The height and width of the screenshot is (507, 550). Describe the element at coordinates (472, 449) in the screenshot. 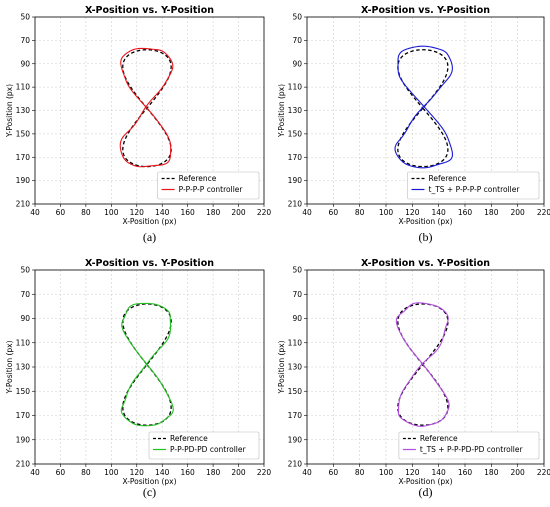

I see `legend-entry-label: t_TS + P-P-PD-PD controller` at that location.